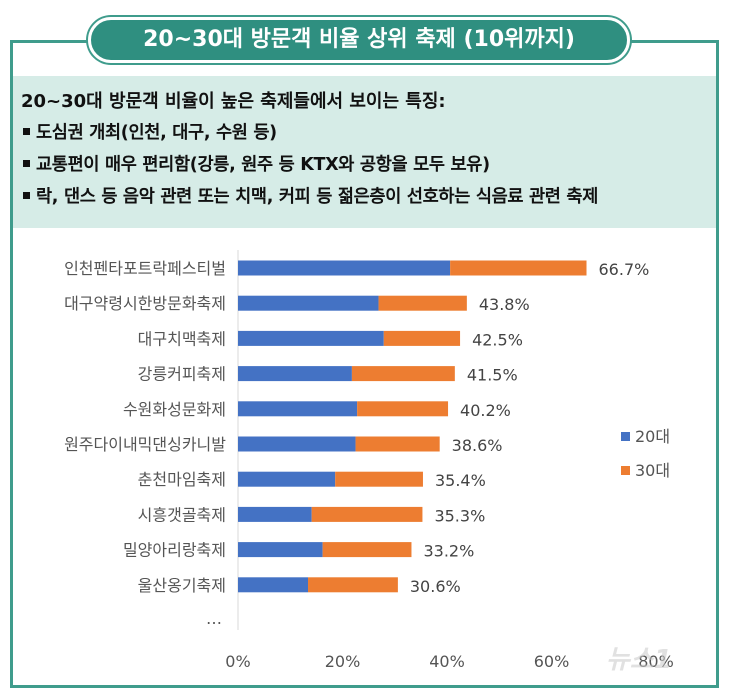 This screenshot has height=697, width=729. I want to click on watermark-logo: 뉴스1, so click(639, 660).